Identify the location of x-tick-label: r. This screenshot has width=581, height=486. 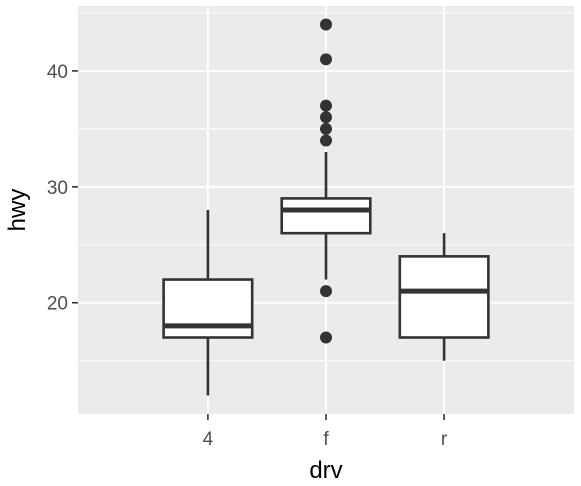
(444, 439).